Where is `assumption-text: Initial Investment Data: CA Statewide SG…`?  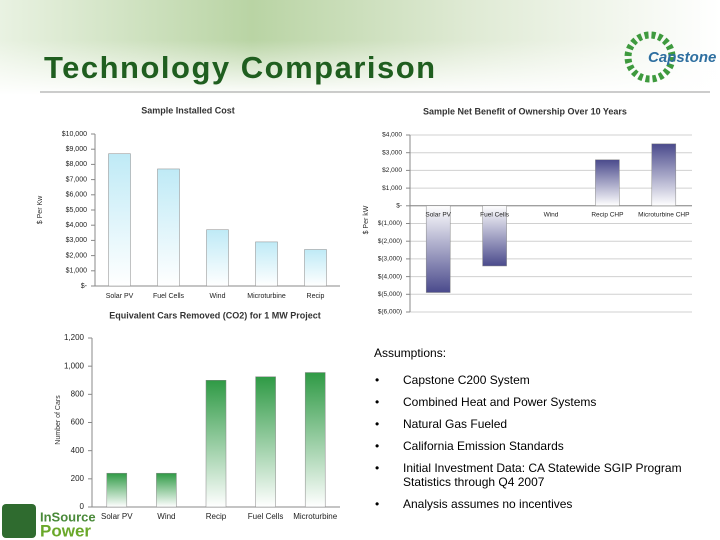
assumption-text: Initial Investment Data: CA Statewide SG… is located at coordinates (542, 475).